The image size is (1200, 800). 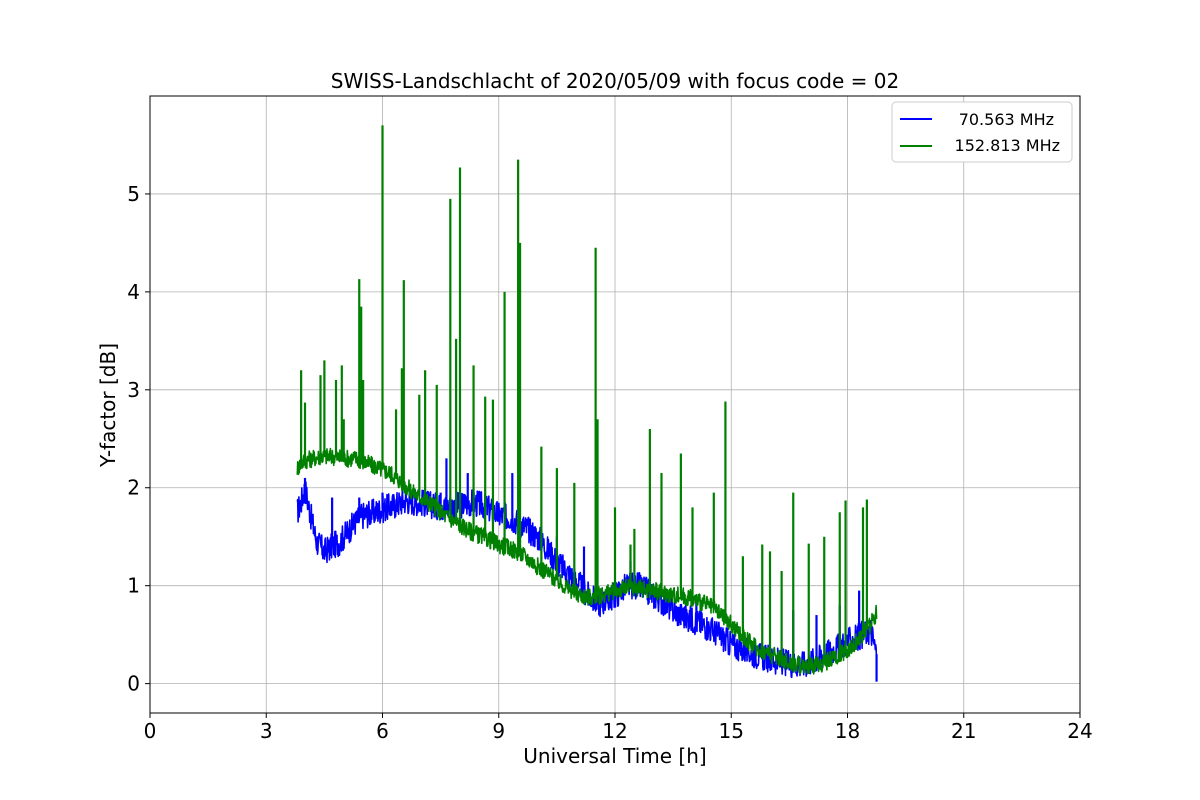 I want to click on legend-label-152mhz: 152.813 MHz, so click(x=1007, y=145).